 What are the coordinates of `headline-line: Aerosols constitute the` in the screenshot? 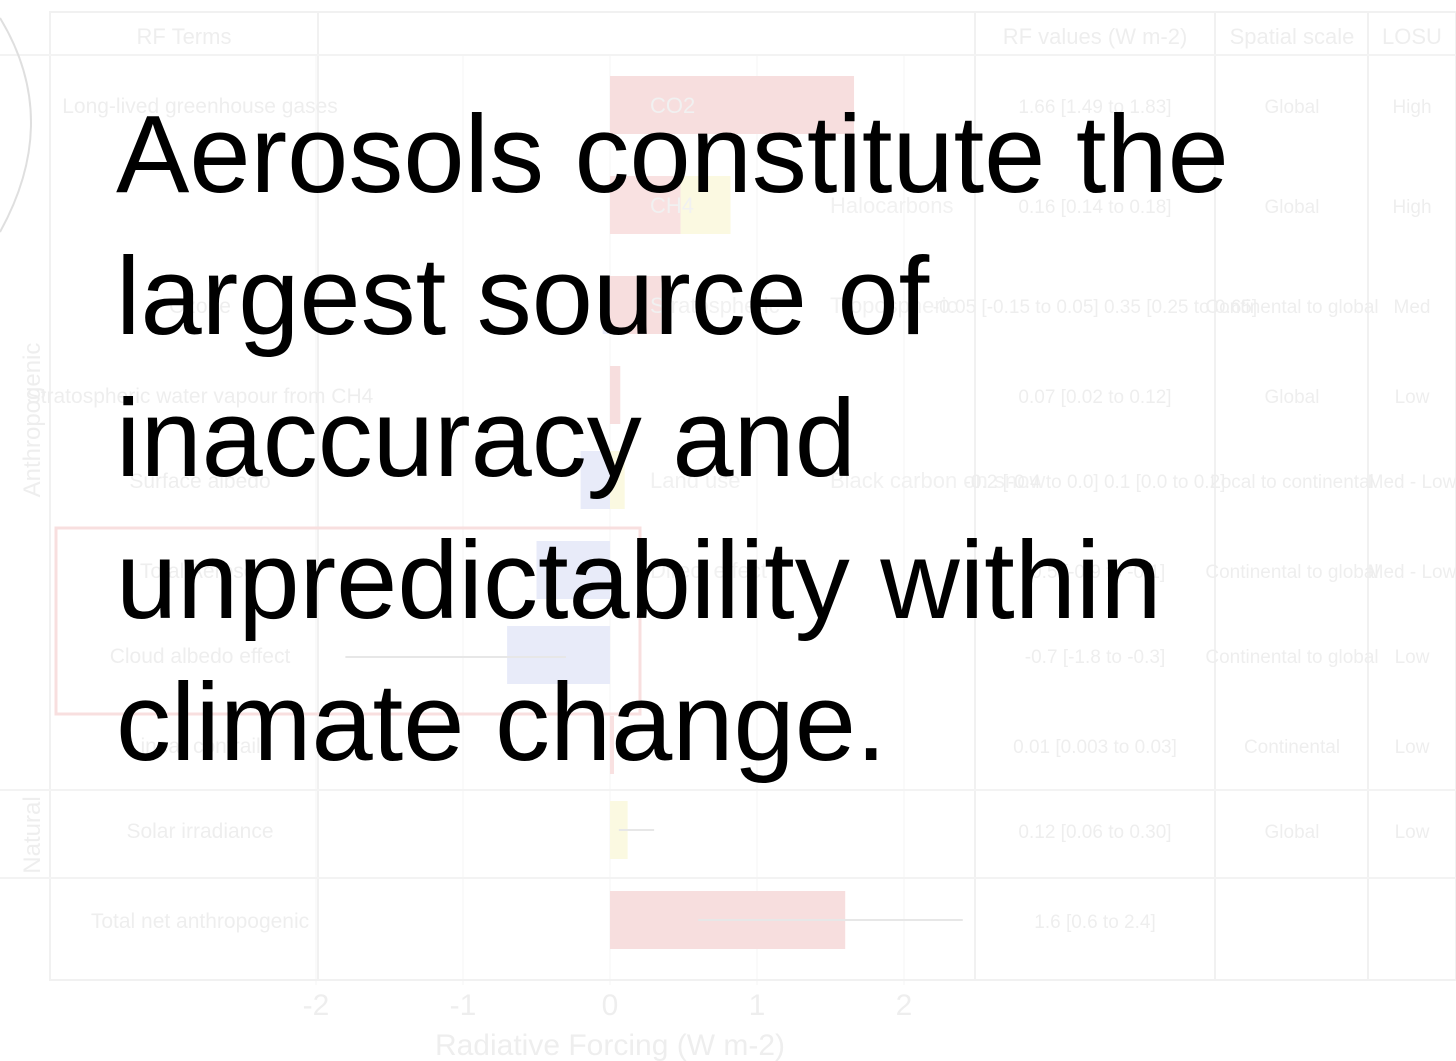 It's located at (672, 154).